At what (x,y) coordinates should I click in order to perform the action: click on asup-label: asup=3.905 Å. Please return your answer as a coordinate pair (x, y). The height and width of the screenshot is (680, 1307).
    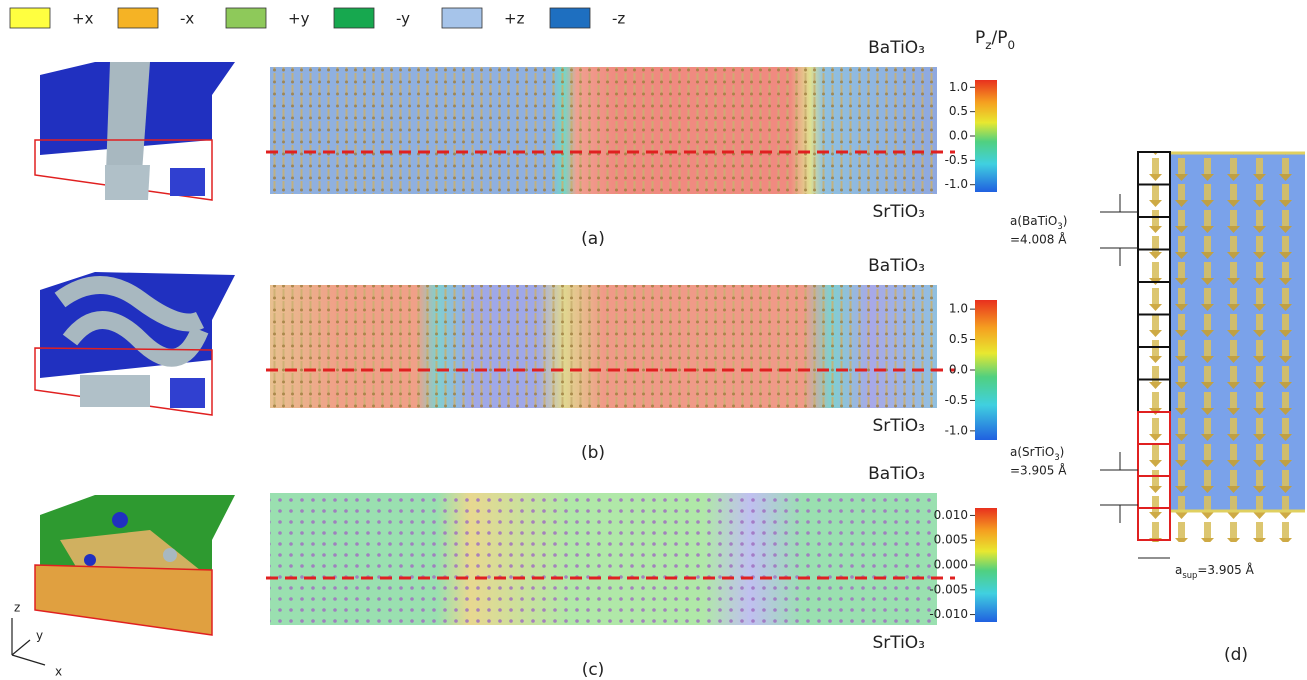
    Looking at the image, I should click on (1215, 571).